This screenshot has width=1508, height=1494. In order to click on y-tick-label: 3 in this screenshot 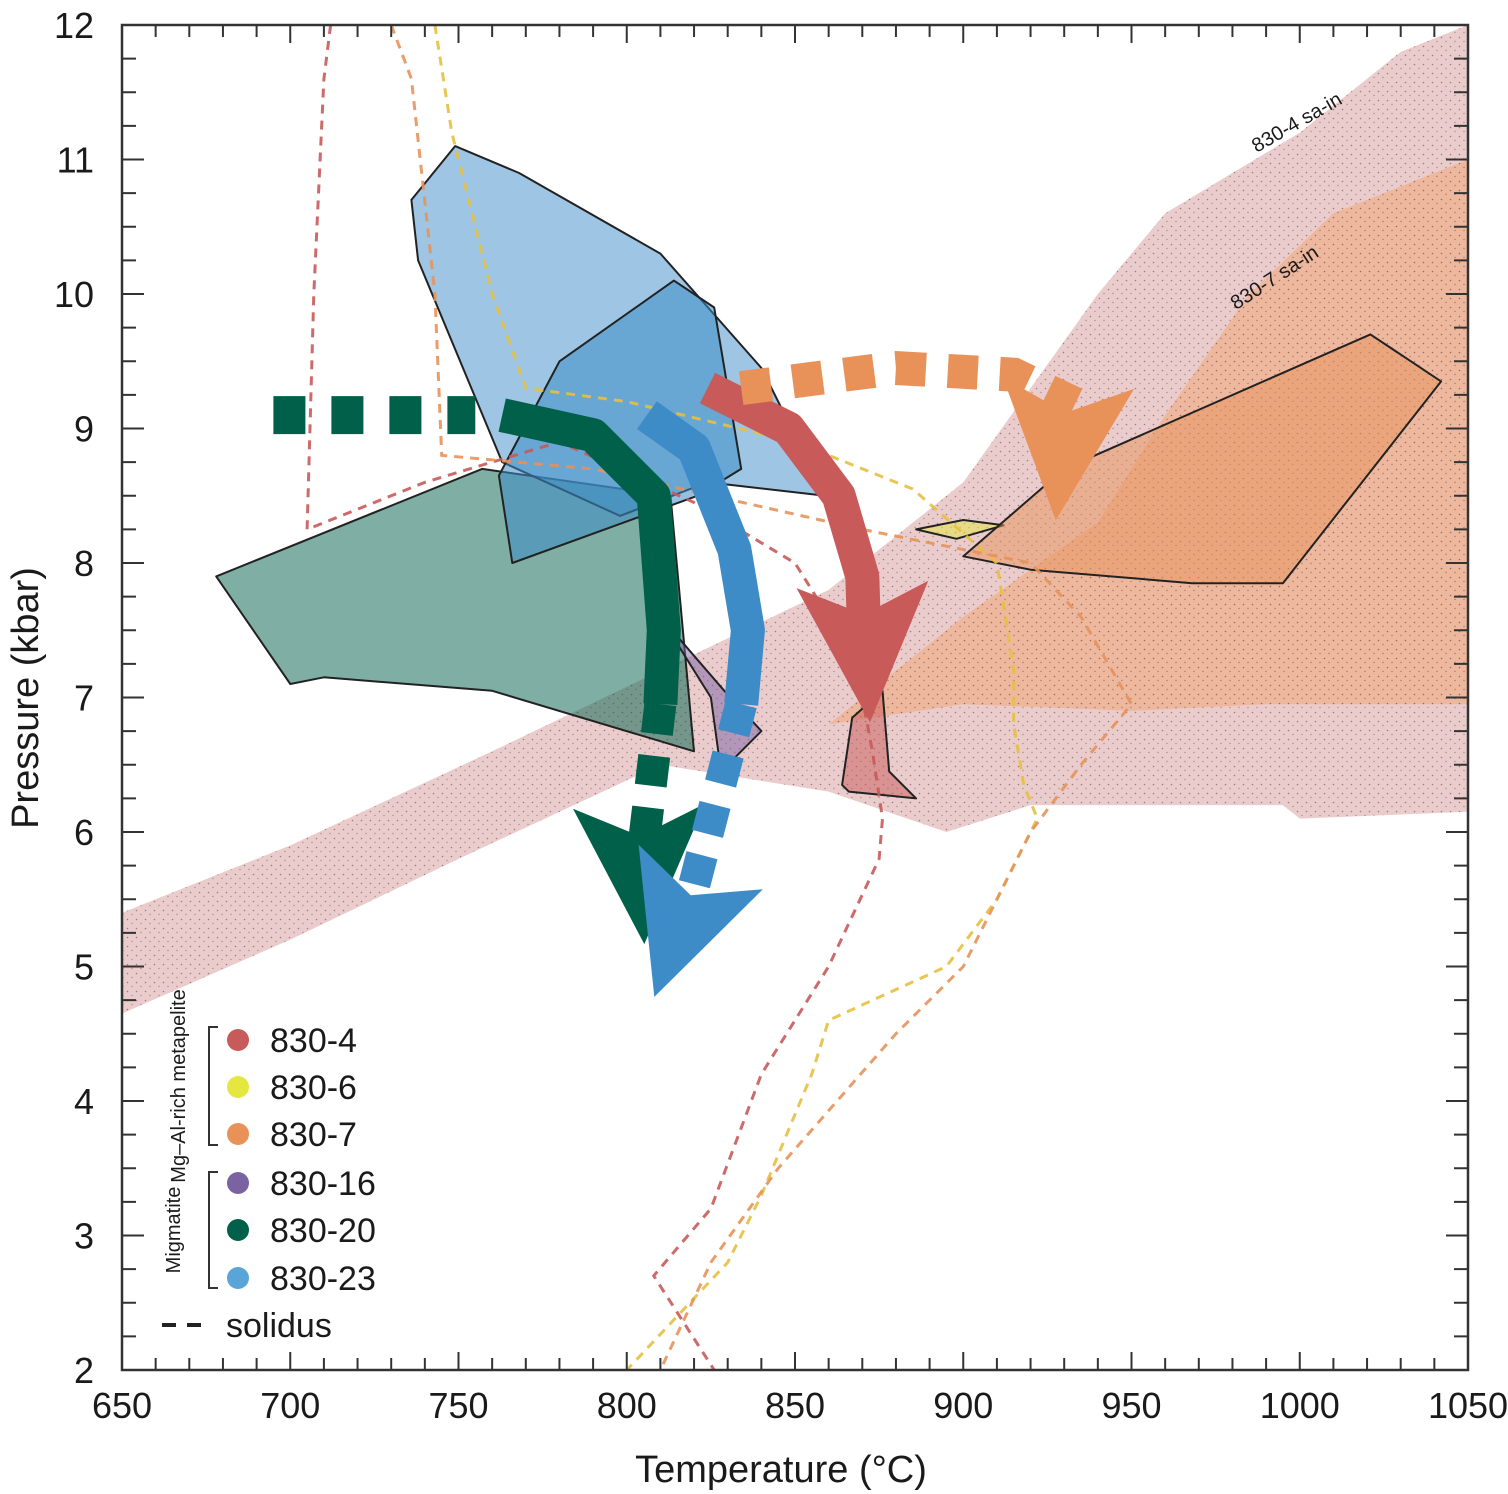, I will do `click(84, 1236)`.